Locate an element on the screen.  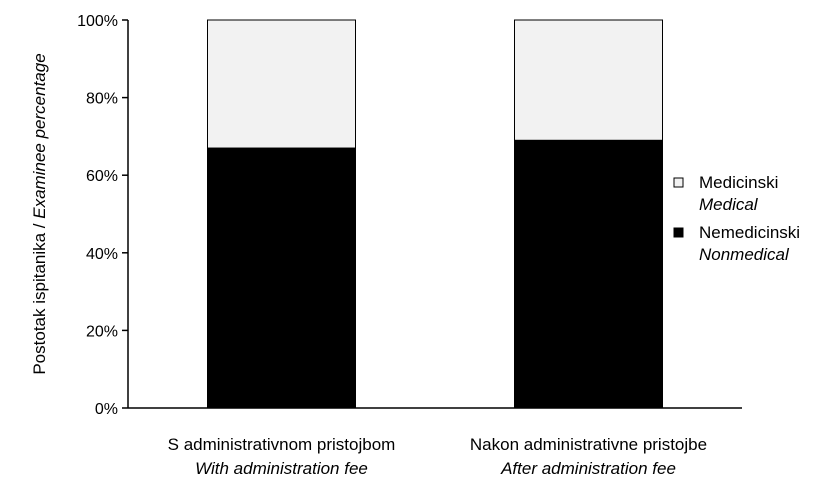
y-tick-label: 60% is located at coordinates (102, 176).